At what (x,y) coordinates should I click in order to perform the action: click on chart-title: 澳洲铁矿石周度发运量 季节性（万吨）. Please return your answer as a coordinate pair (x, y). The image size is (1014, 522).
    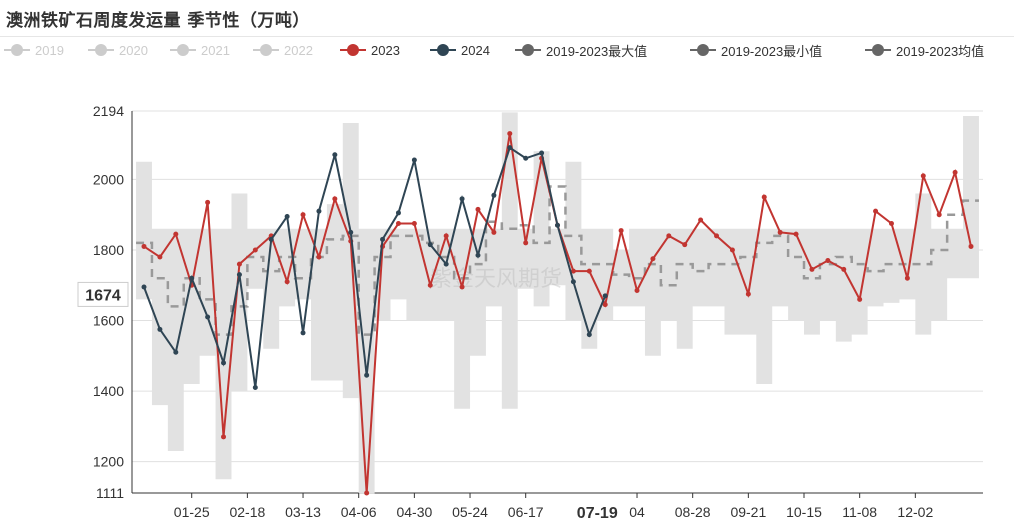
    Looking at the image, I should click on (158, 21).